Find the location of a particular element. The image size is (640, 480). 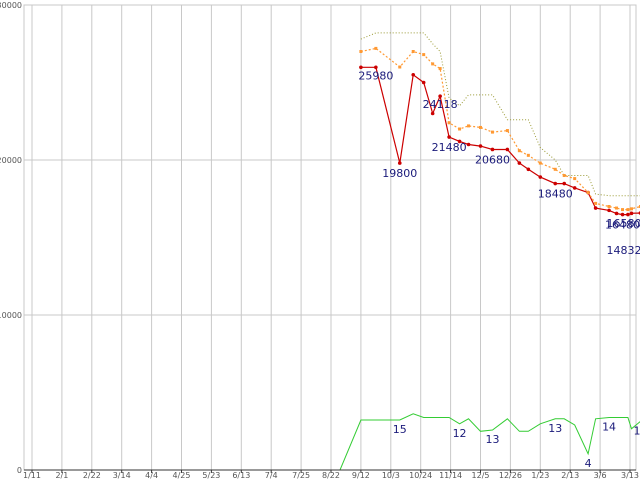

x-tick-label: 1/11 is located at coordinates (32, 475).